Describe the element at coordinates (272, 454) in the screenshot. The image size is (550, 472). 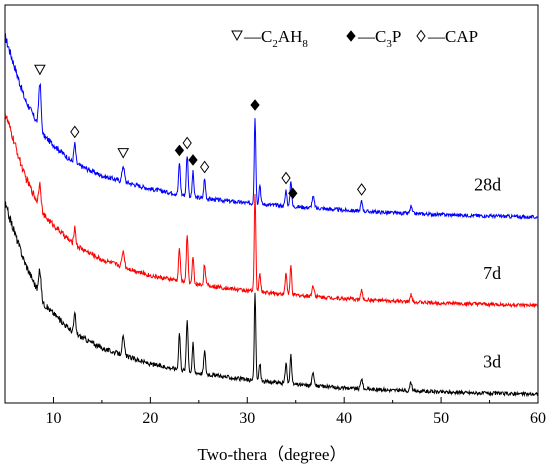
I see `x-axis-title: Two-thera（degree）` at that location.